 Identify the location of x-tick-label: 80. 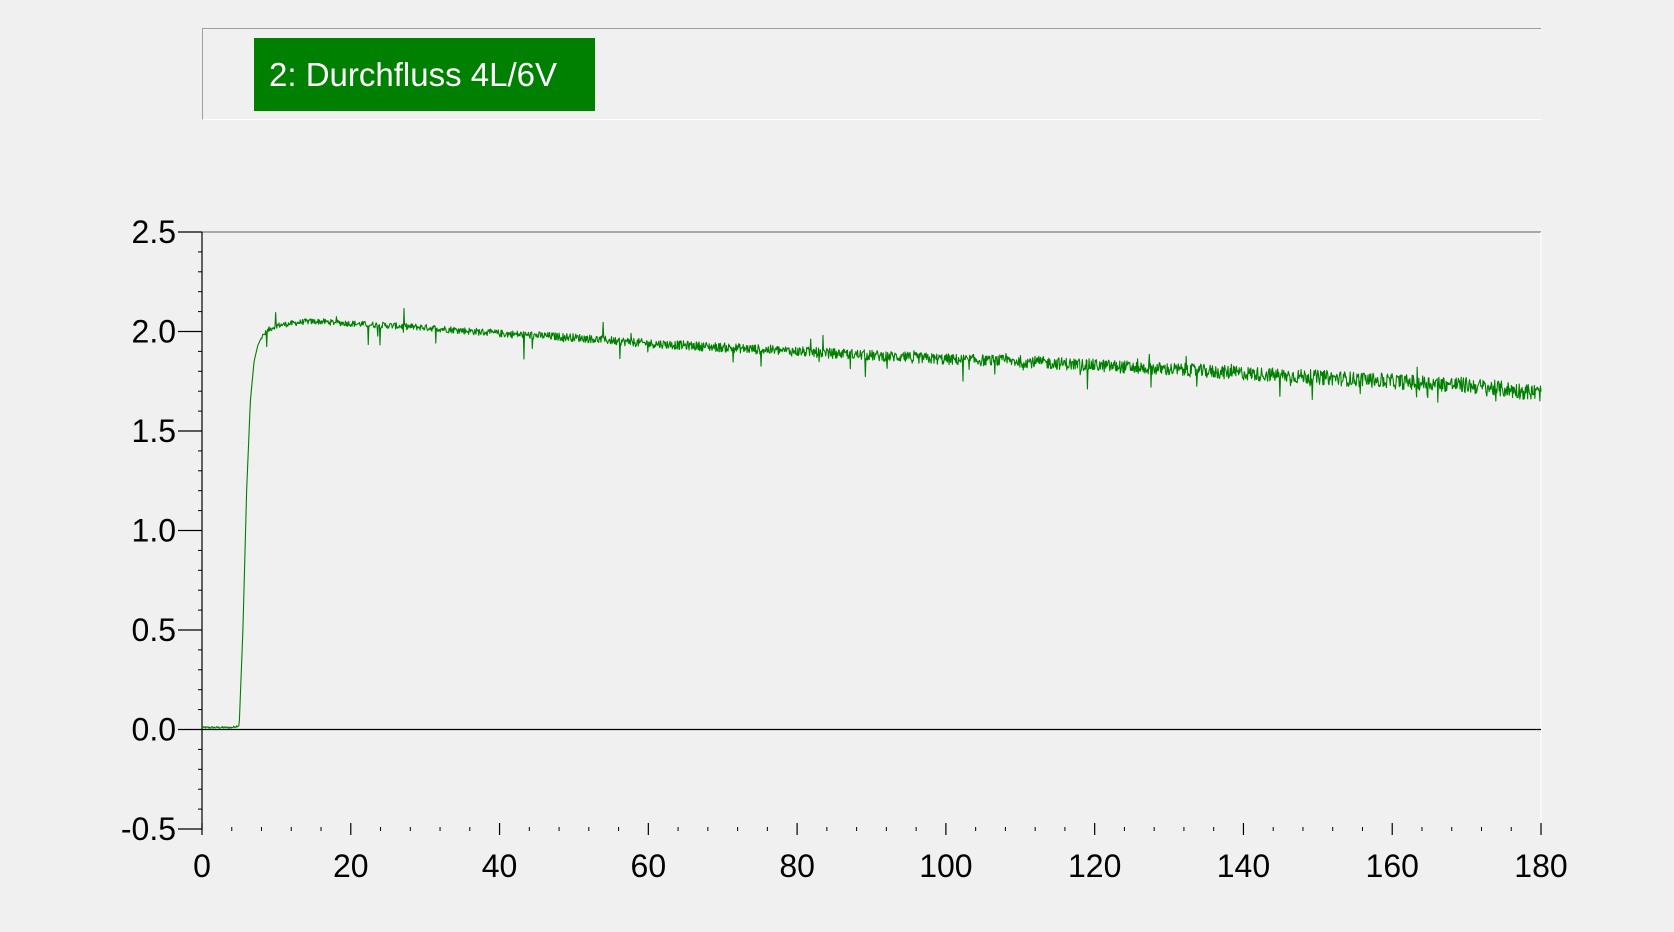
(797, 866).